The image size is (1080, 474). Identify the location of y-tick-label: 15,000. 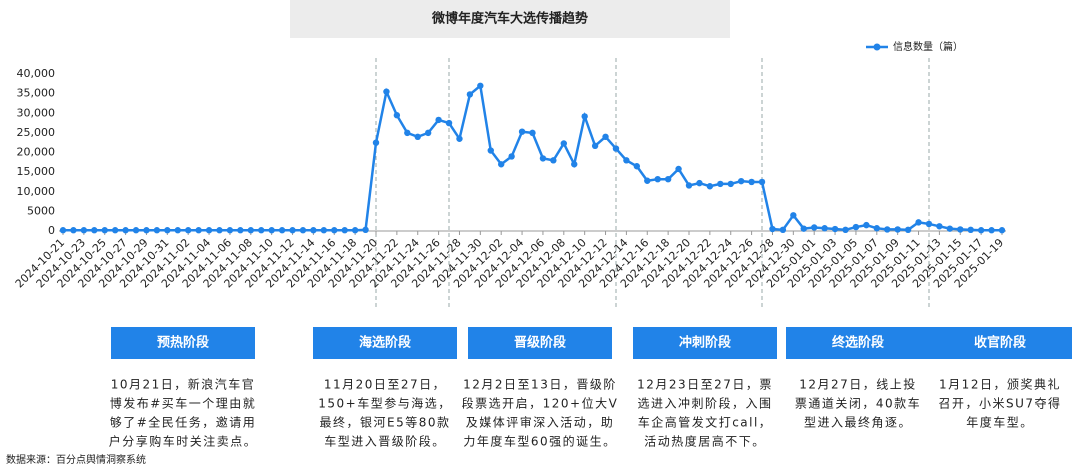
(36, 171).